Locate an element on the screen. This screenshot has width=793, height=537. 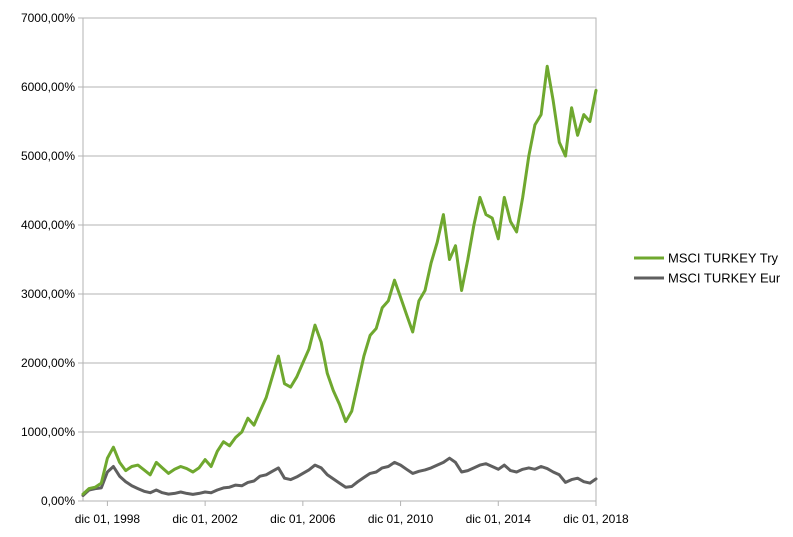
y-tick-label: 5000,00% is located at coordinates (48, 156).